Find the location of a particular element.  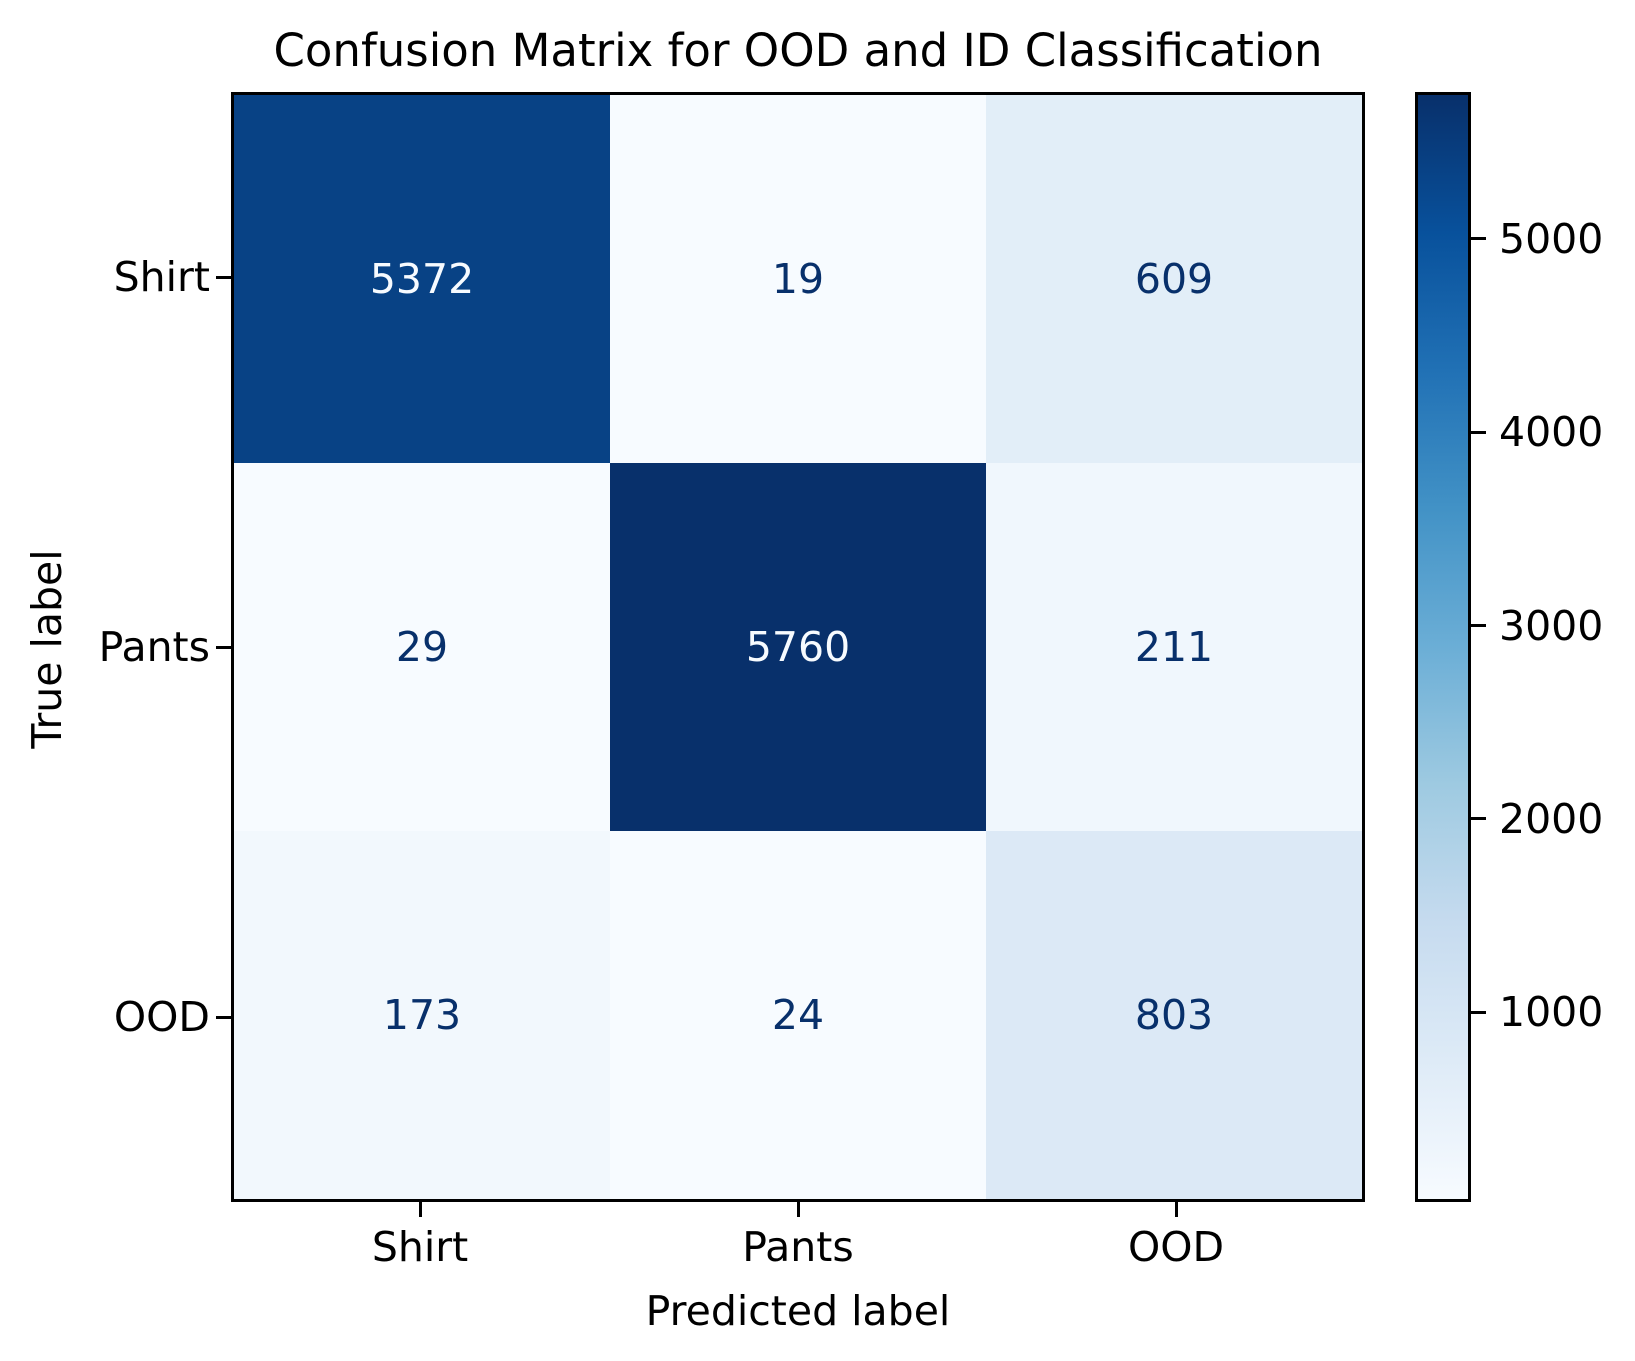

cell-value: 609 is located at coordinates (1174, 279).